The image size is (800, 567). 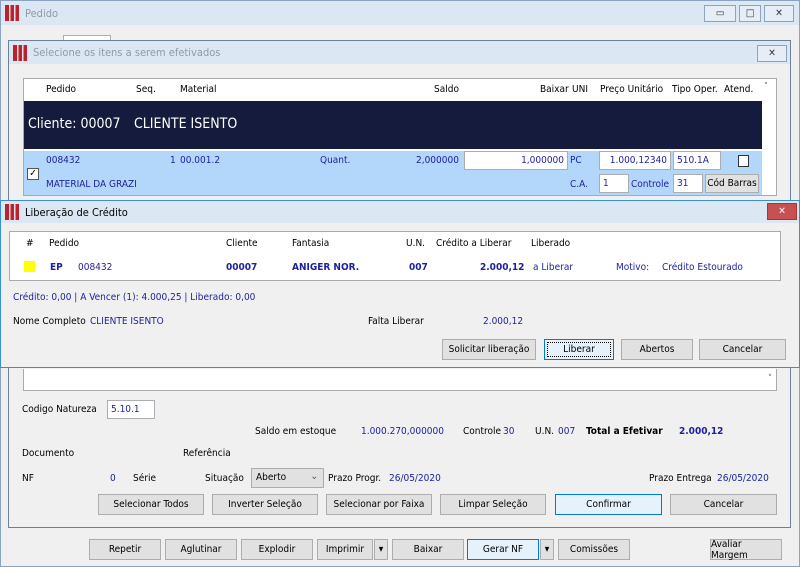 What do you see at coordinates (271, 477) in the screenshot?
I see `situacao-value: Aberto` at bounding box center [271, 477].